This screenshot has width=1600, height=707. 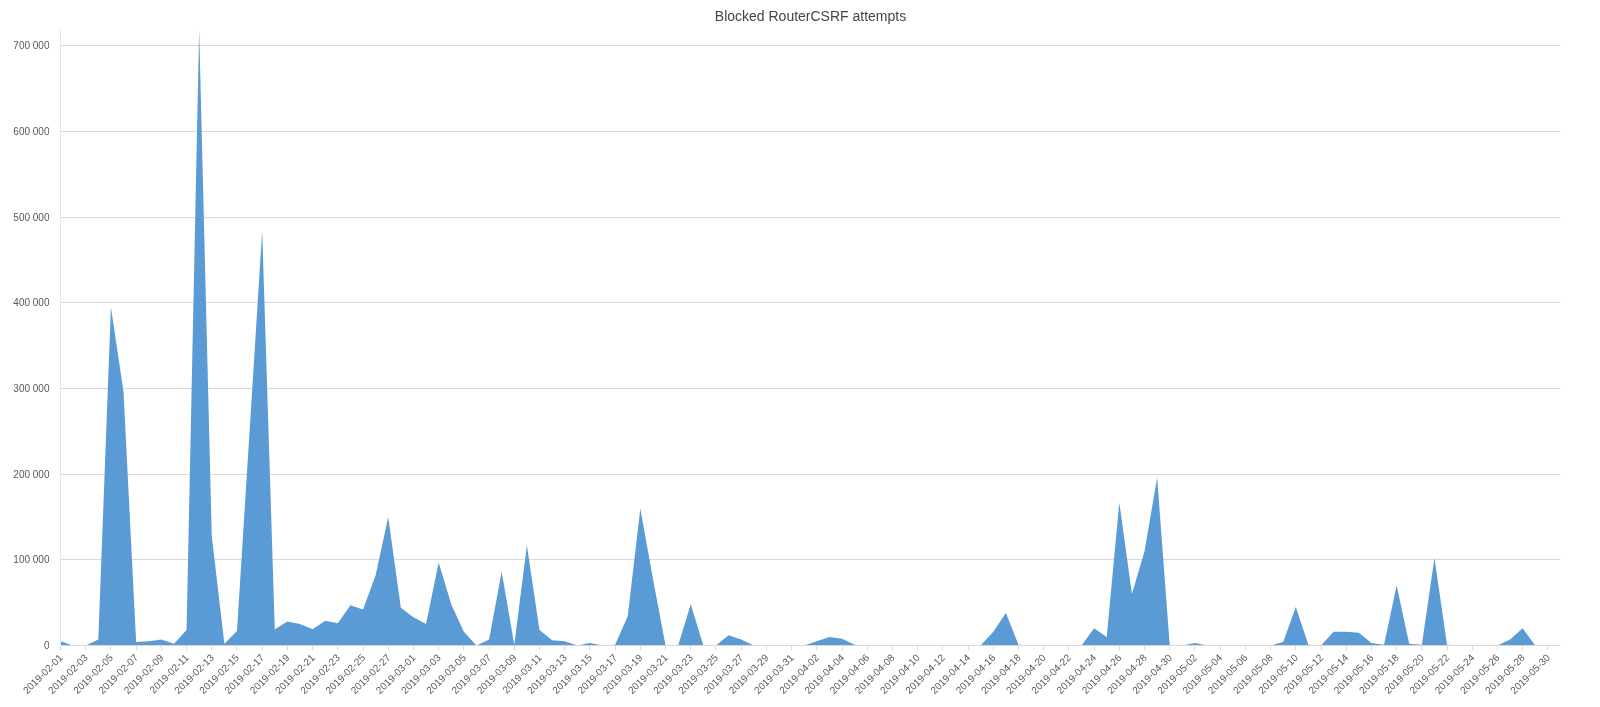 What do you see at coordinates (31, 46) in the screenshot?
I see `y-tick-label: 700 000` at bounding box center [31, 46].